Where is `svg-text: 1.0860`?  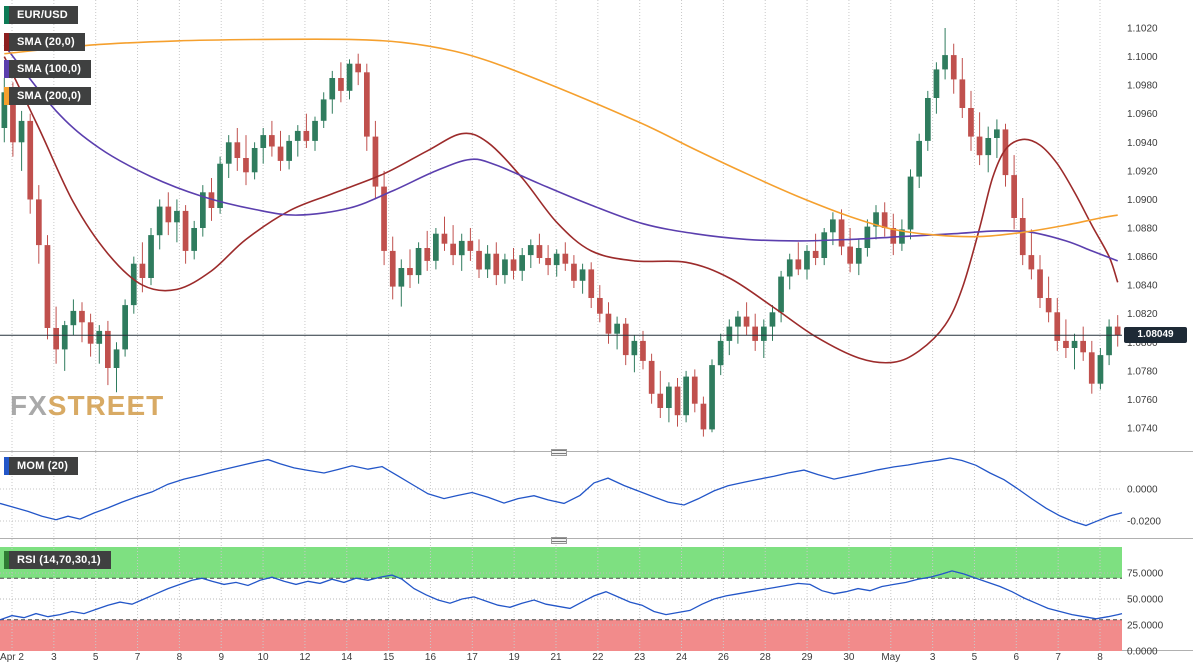 svg-text: 1.0860 is located at coordinates (1142, 257).